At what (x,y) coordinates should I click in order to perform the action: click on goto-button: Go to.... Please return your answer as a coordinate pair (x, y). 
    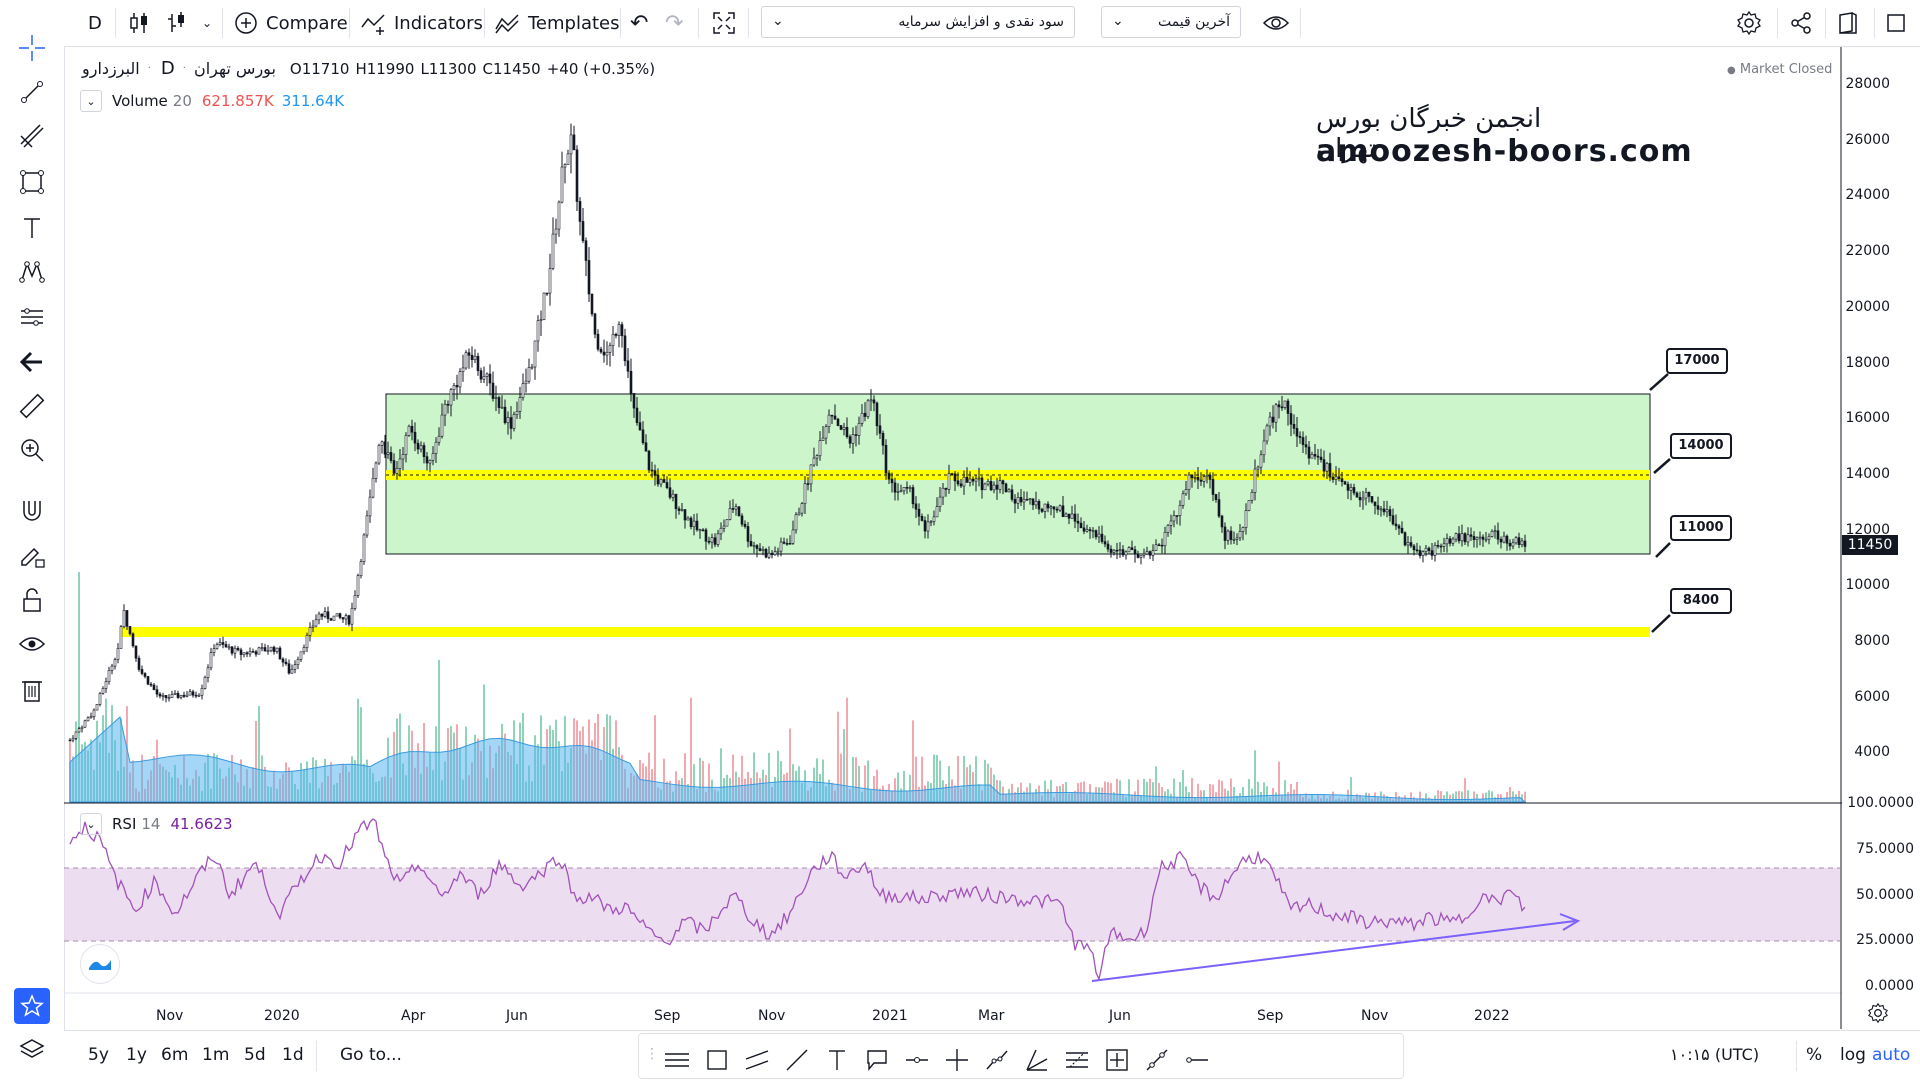
    Looking at the image, I should click on (371, 1055).